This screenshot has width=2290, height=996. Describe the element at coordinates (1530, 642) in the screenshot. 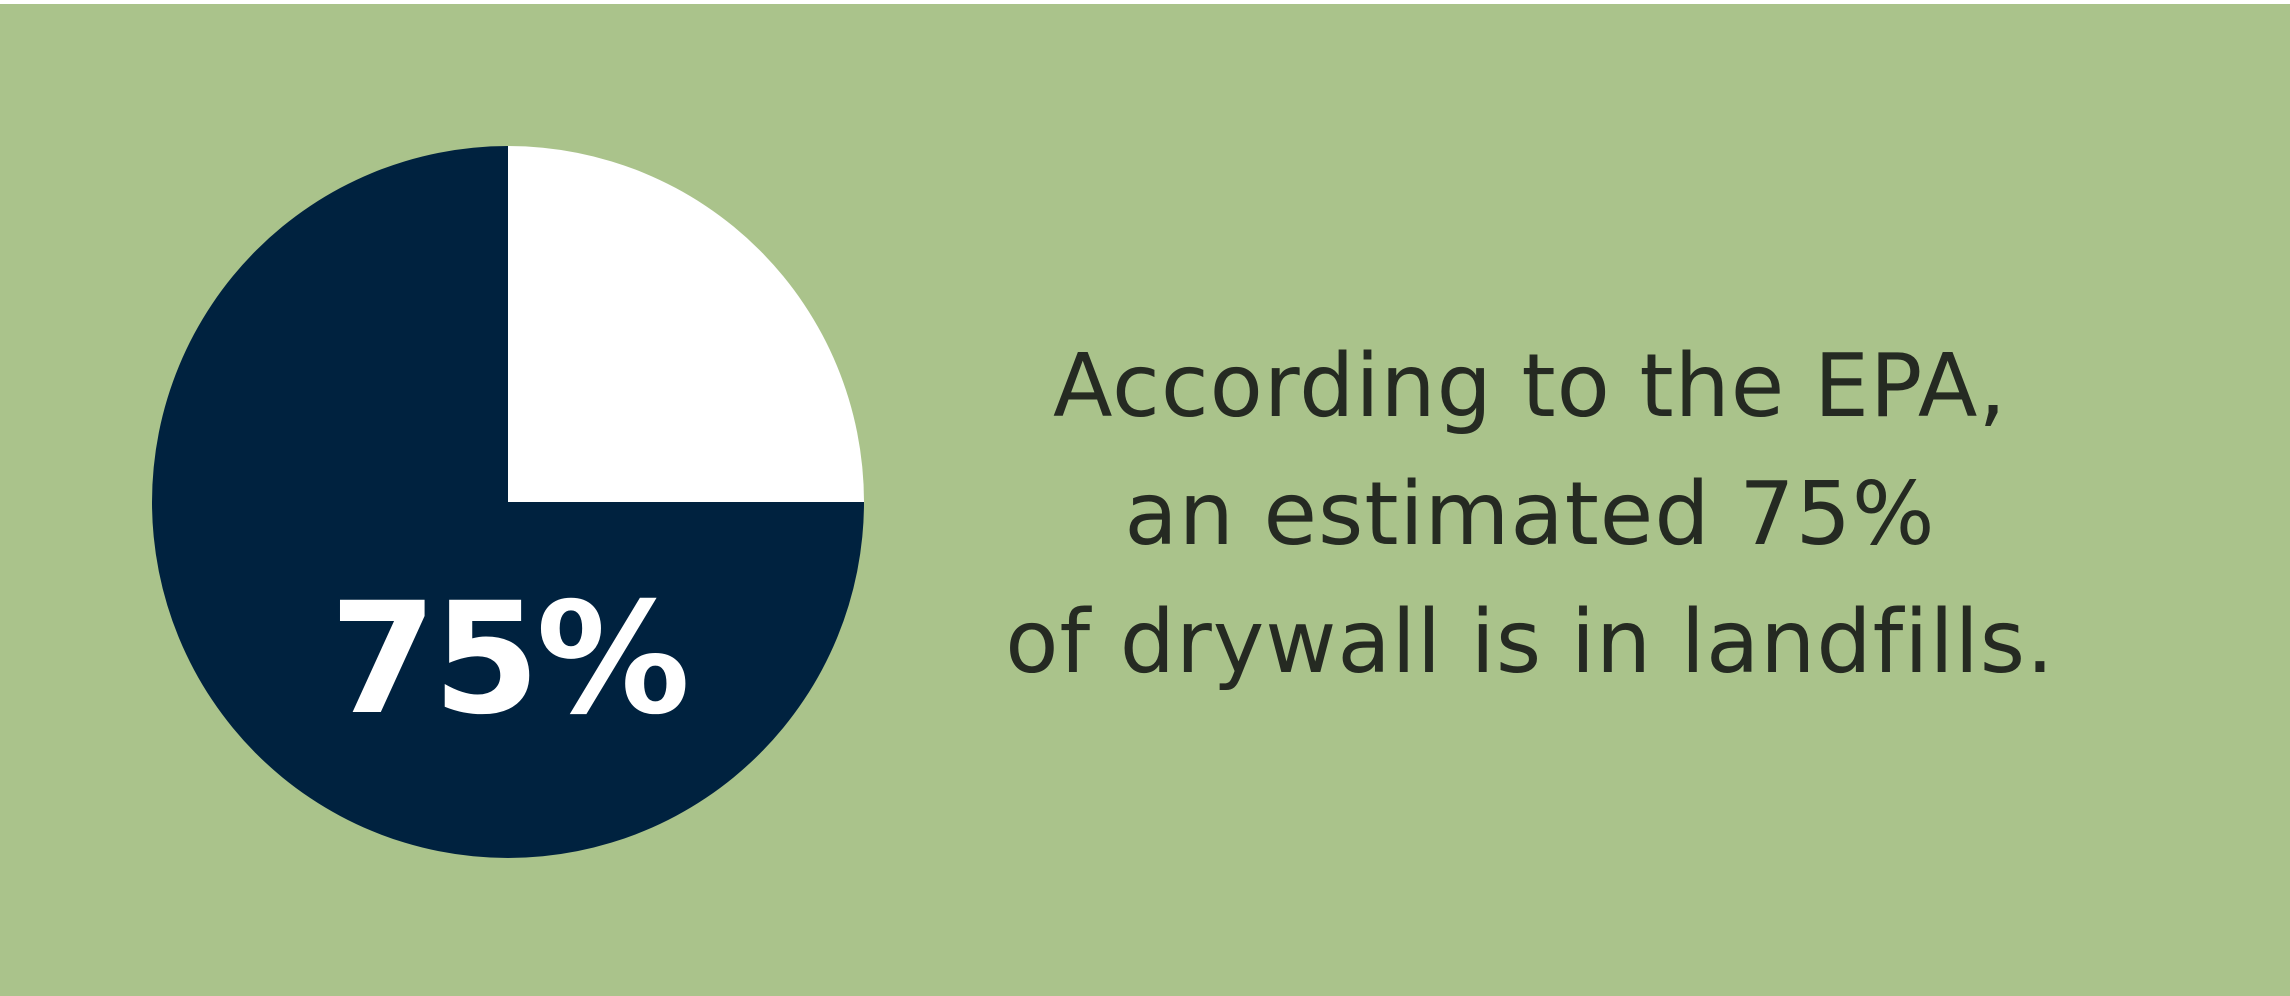

I see `caption-line-3: of drywall is in landfills.` at that location.